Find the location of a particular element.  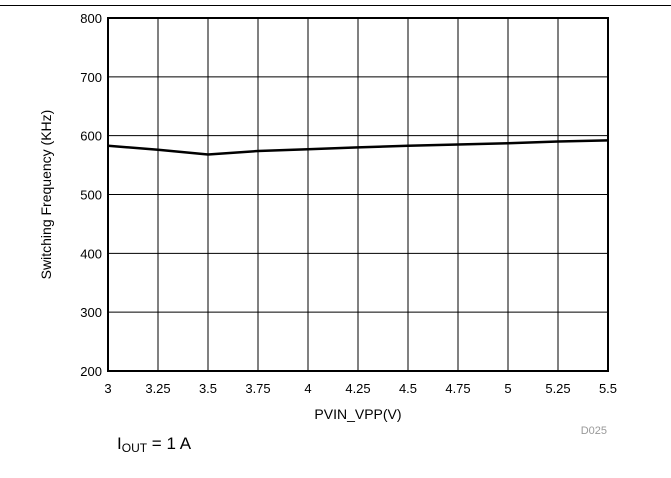

condition-note: IOUT = 1 A is located at coordinates (154, 444).